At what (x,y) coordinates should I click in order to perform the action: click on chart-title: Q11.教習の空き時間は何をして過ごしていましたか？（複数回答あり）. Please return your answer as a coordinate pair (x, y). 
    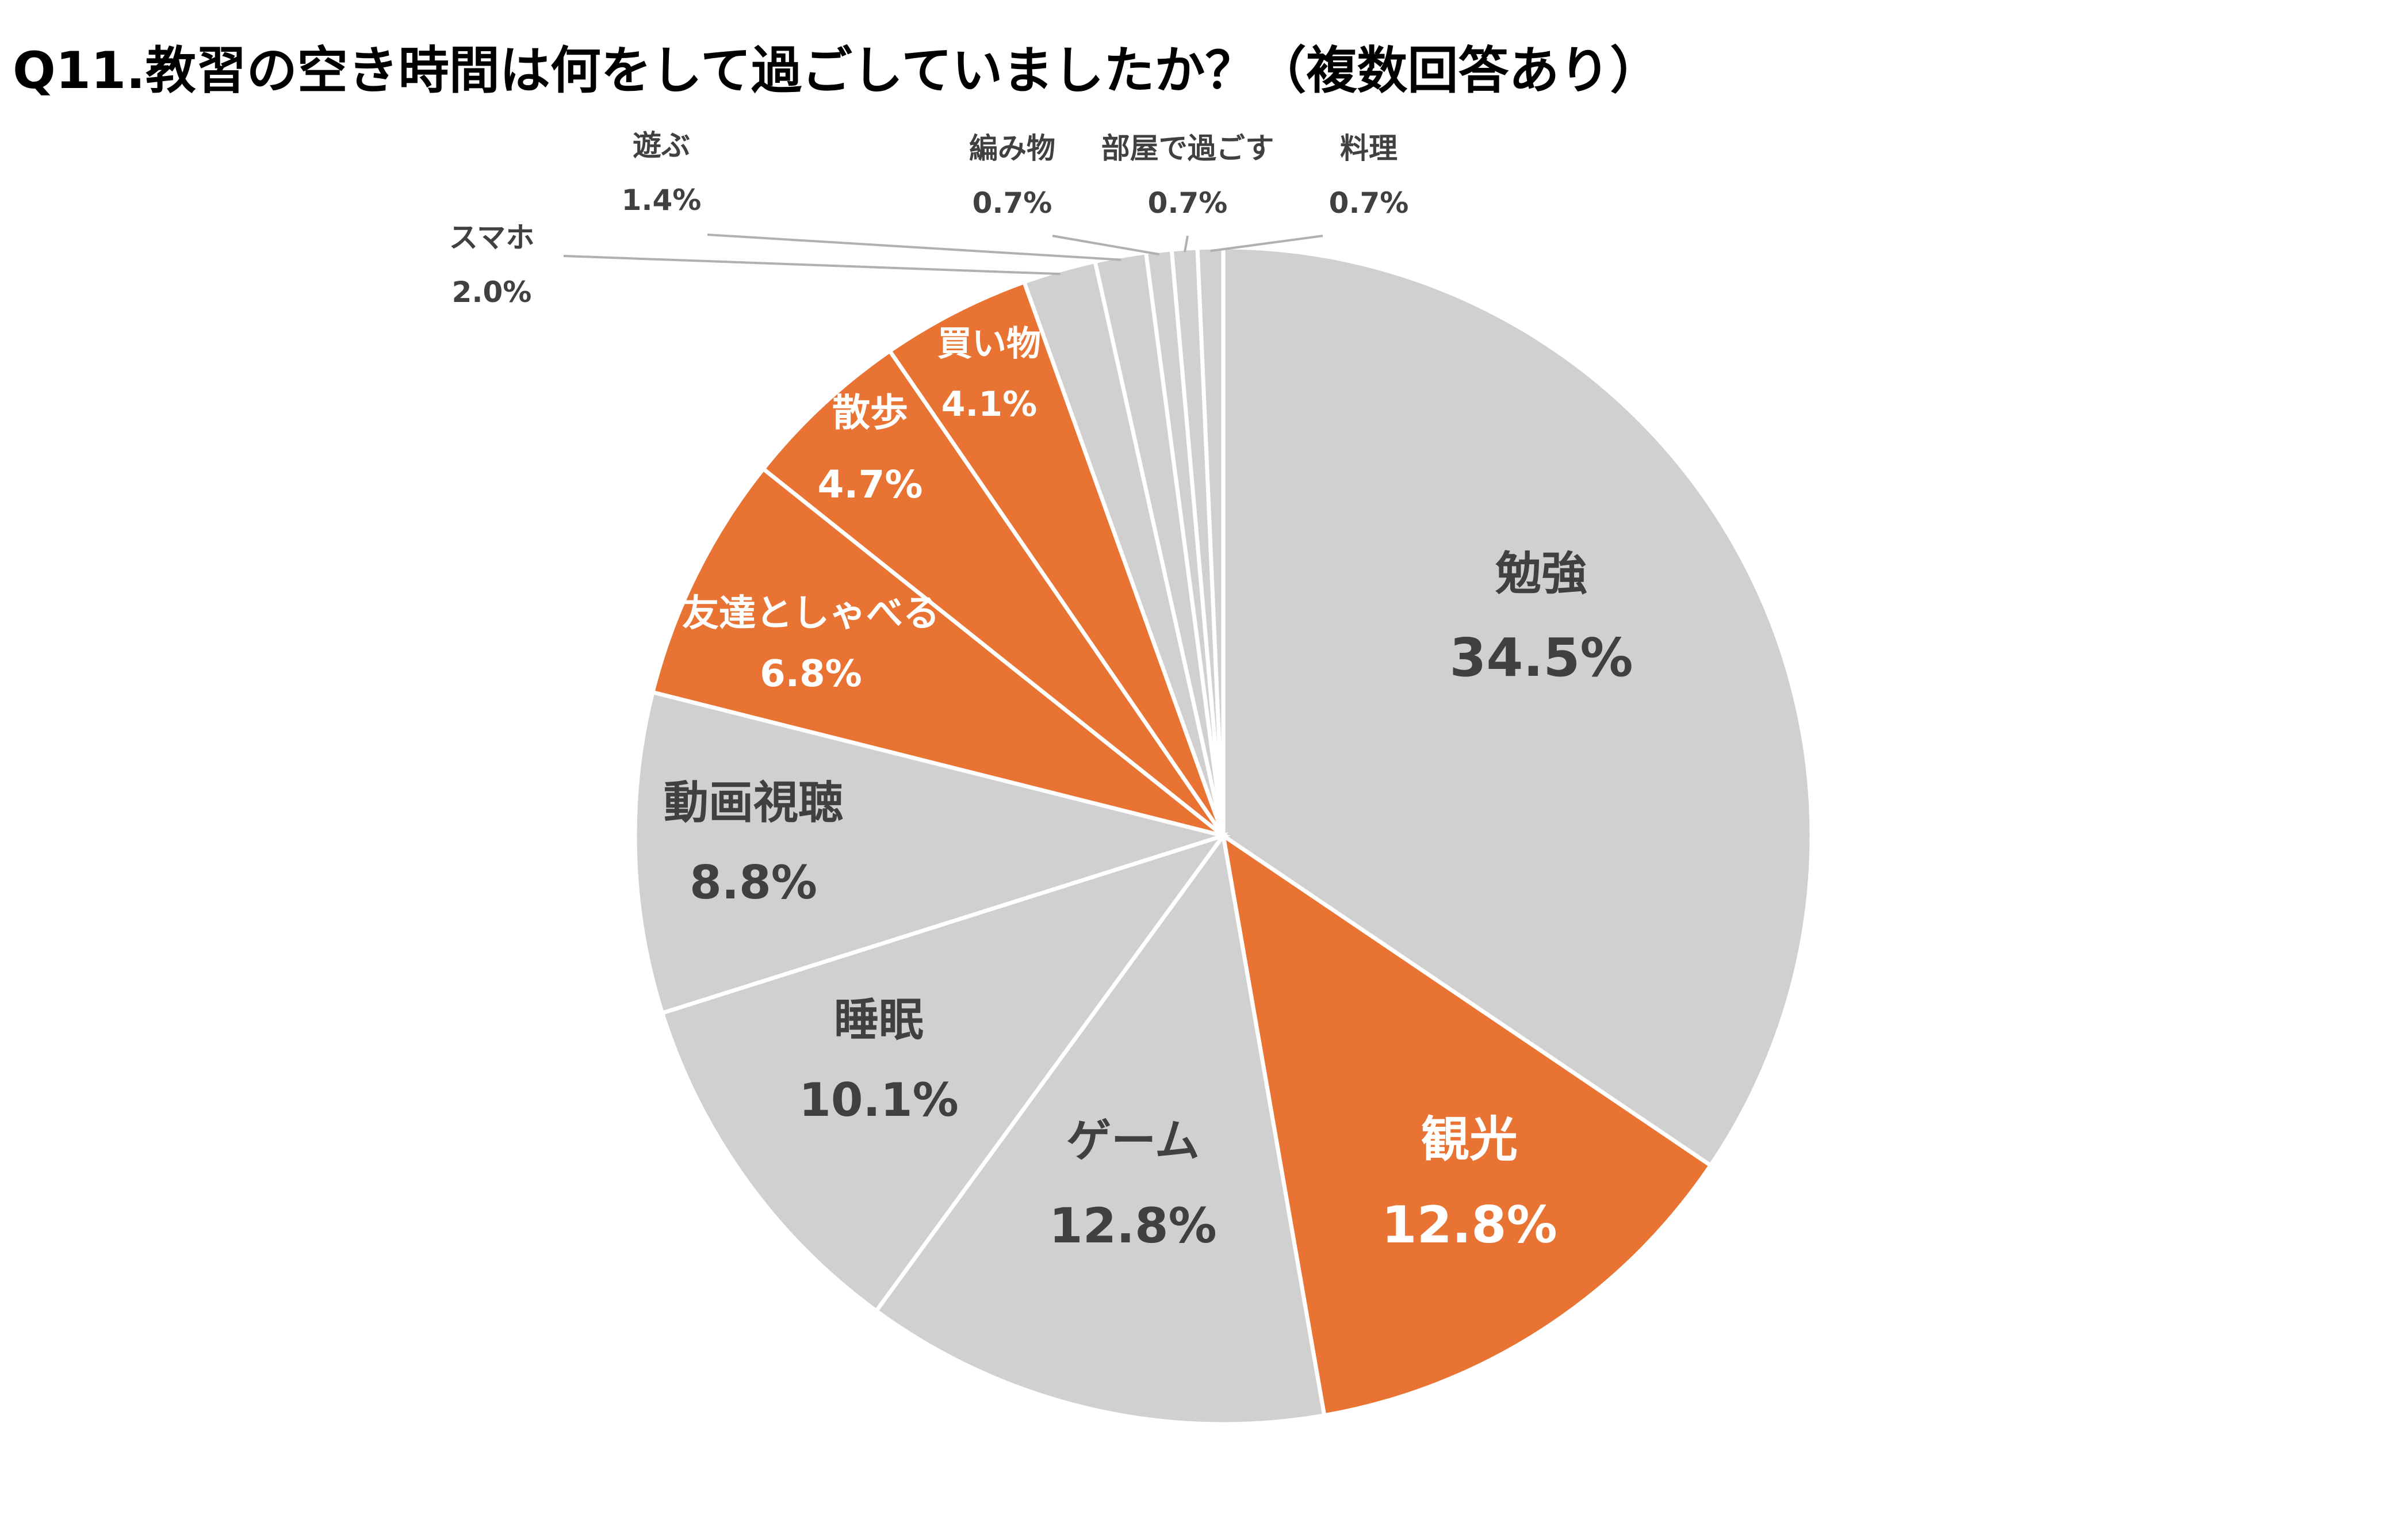
    Looking at the image, I should click on (837, 70).